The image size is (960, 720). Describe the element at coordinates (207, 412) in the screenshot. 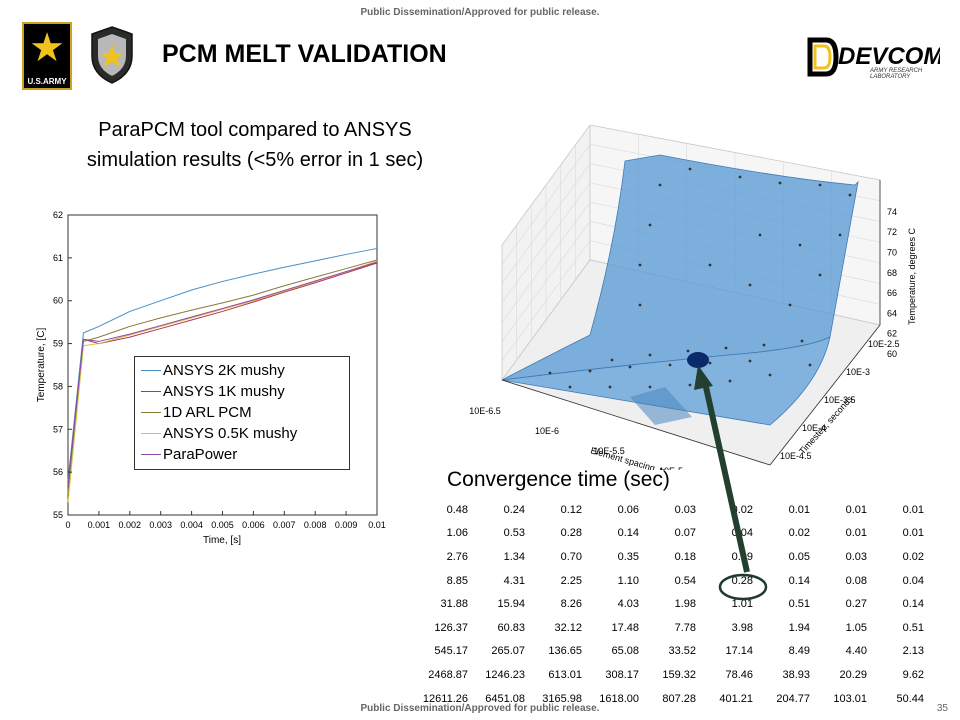

I see `legend-label: 1D ARL PCM` at that location.